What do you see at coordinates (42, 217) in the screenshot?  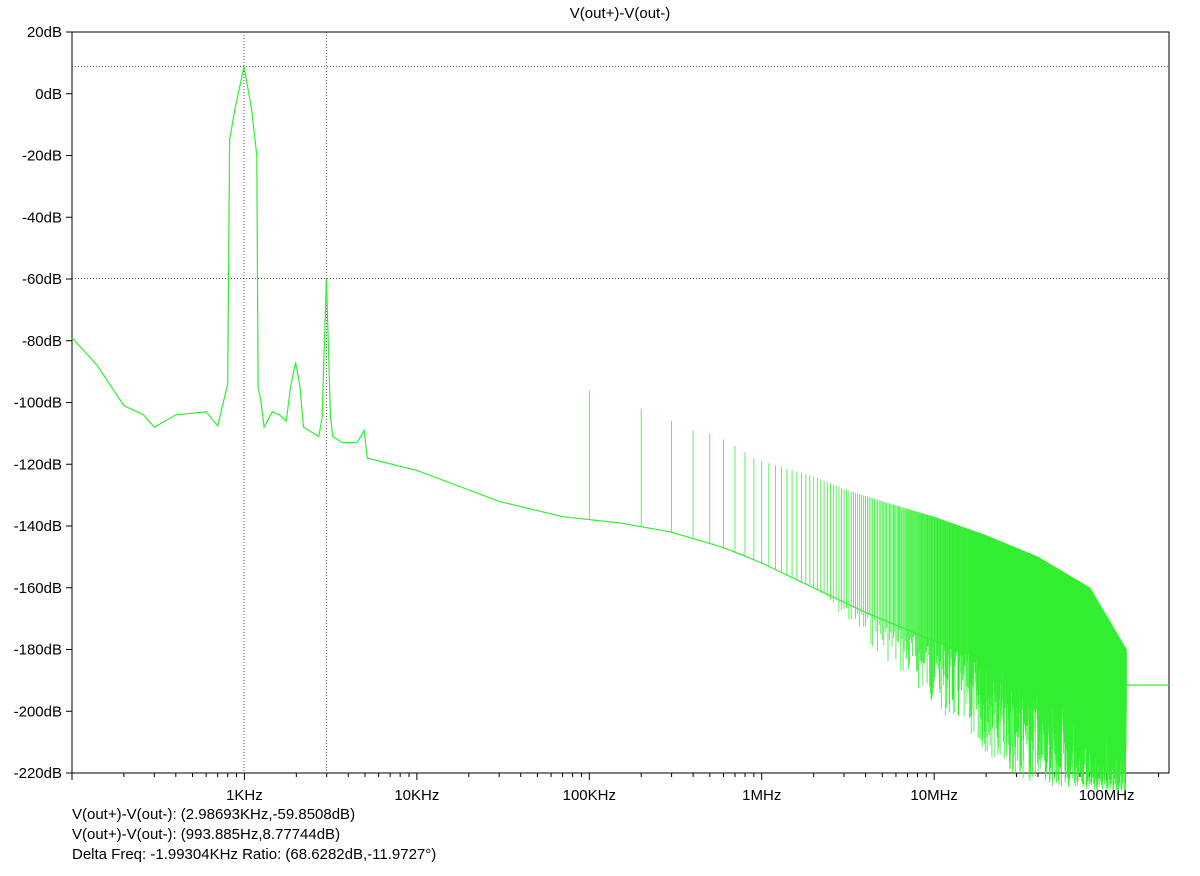 I see `y-tick-label: -40dB` at bounding box center [42, 217].